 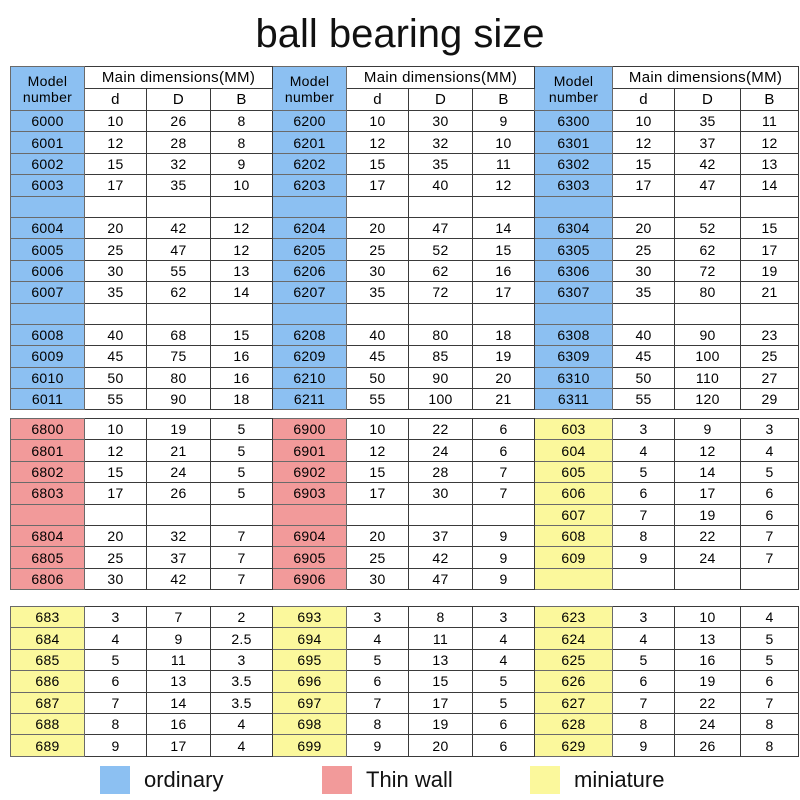 What do you see at coordinates (708, 228) in the screenshot?
I see `dimension-cell: 52` at bounding box center [708, 228].